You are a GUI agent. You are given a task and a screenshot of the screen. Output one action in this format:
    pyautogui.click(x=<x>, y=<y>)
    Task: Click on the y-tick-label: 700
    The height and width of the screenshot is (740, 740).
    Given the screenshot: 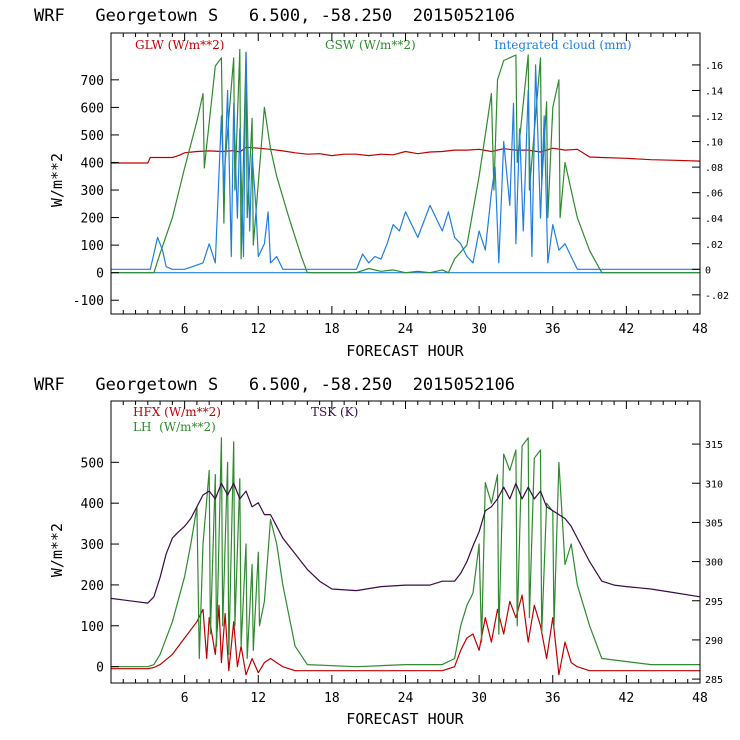 What is the action you would take?
    pyautogui.click(x=92, y=81)
    